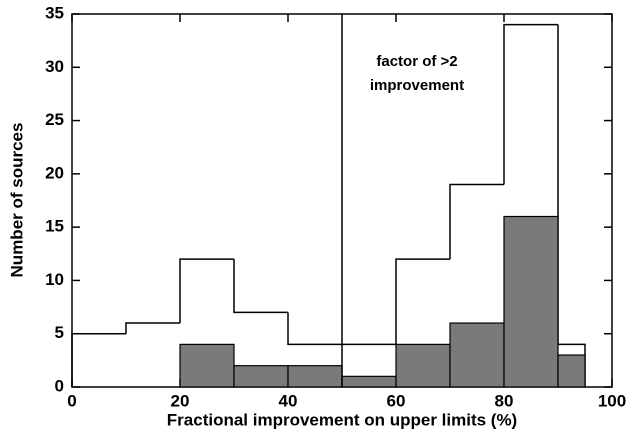 The height and width of the screenshot is (435, 637). I want to click on x-tick-label: 80, so click(504, 400).